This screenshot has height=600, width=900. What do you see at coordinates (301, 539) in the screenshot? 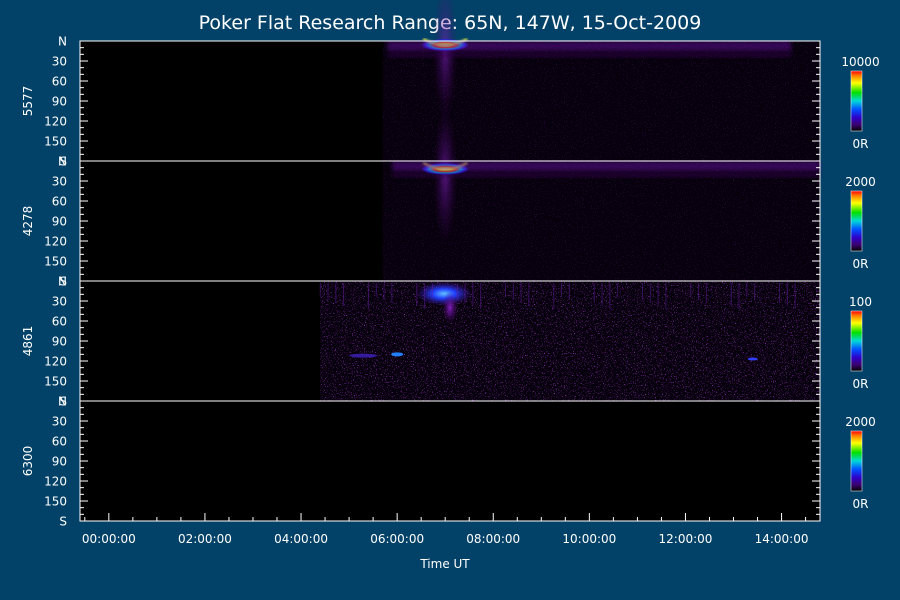
I see `x-tick-label: 04:00:00` at bounding box center [301, 539].